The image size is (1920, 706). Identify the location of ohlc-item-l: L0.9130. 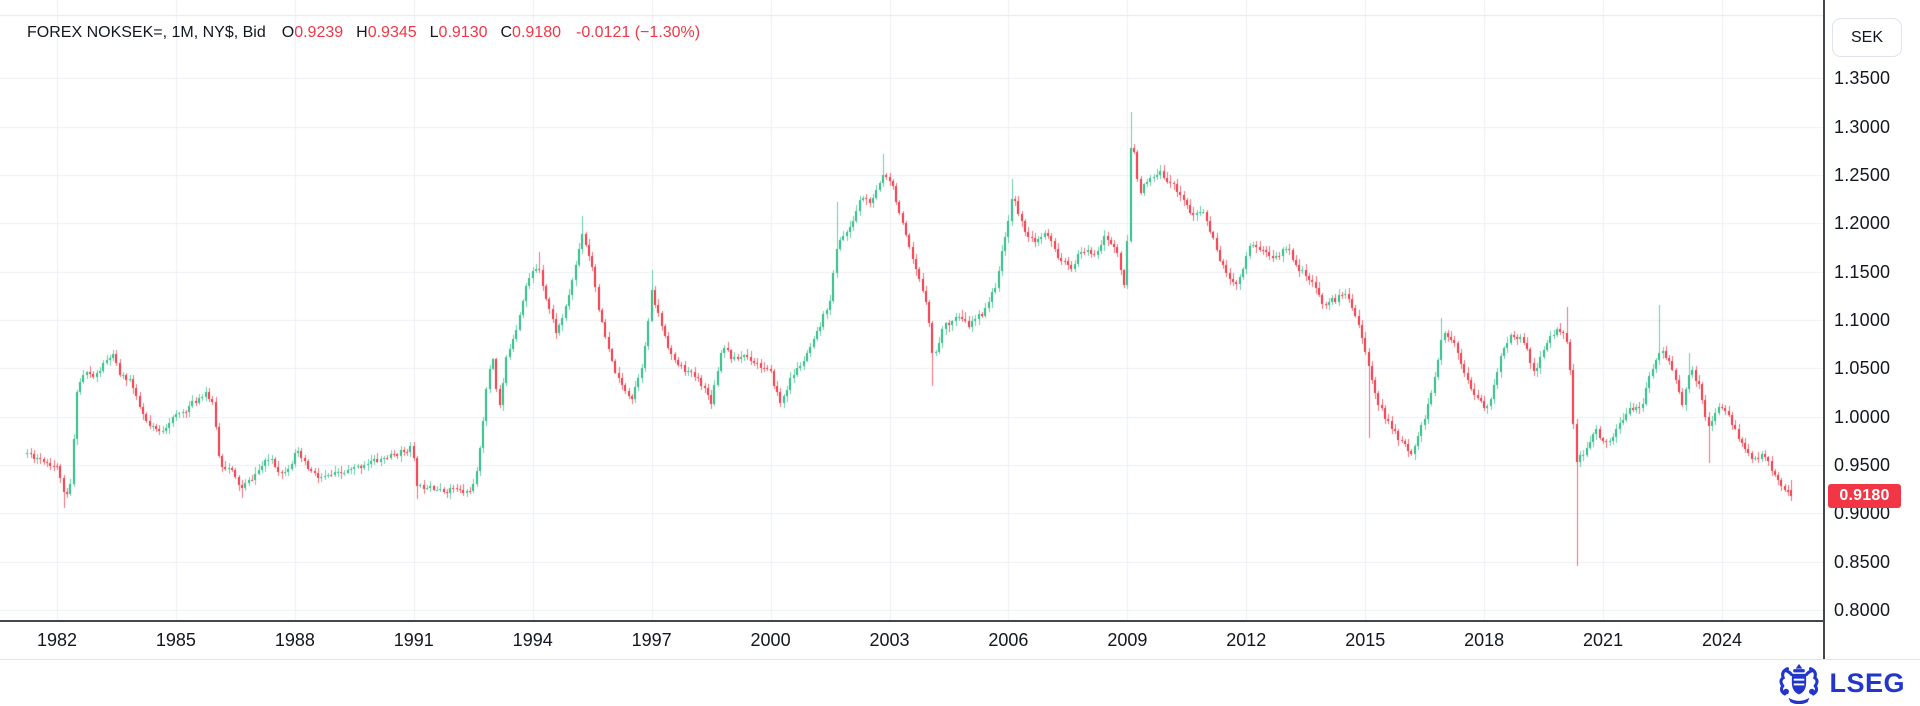
(458, 32).